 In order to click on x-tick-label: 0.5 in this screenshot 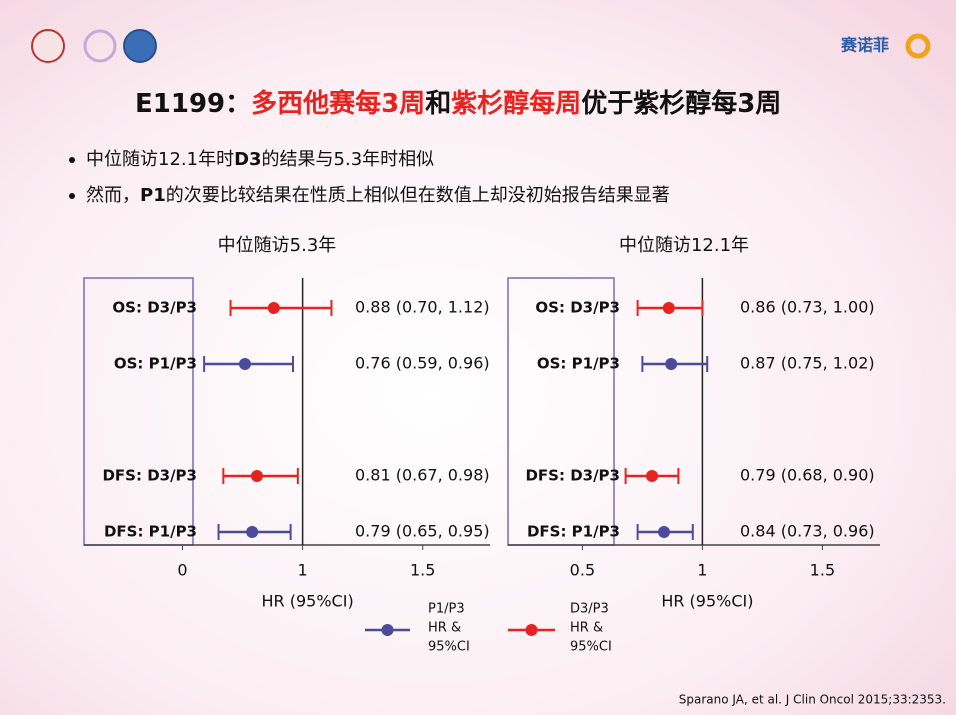, I will do `click(582, 570)`.